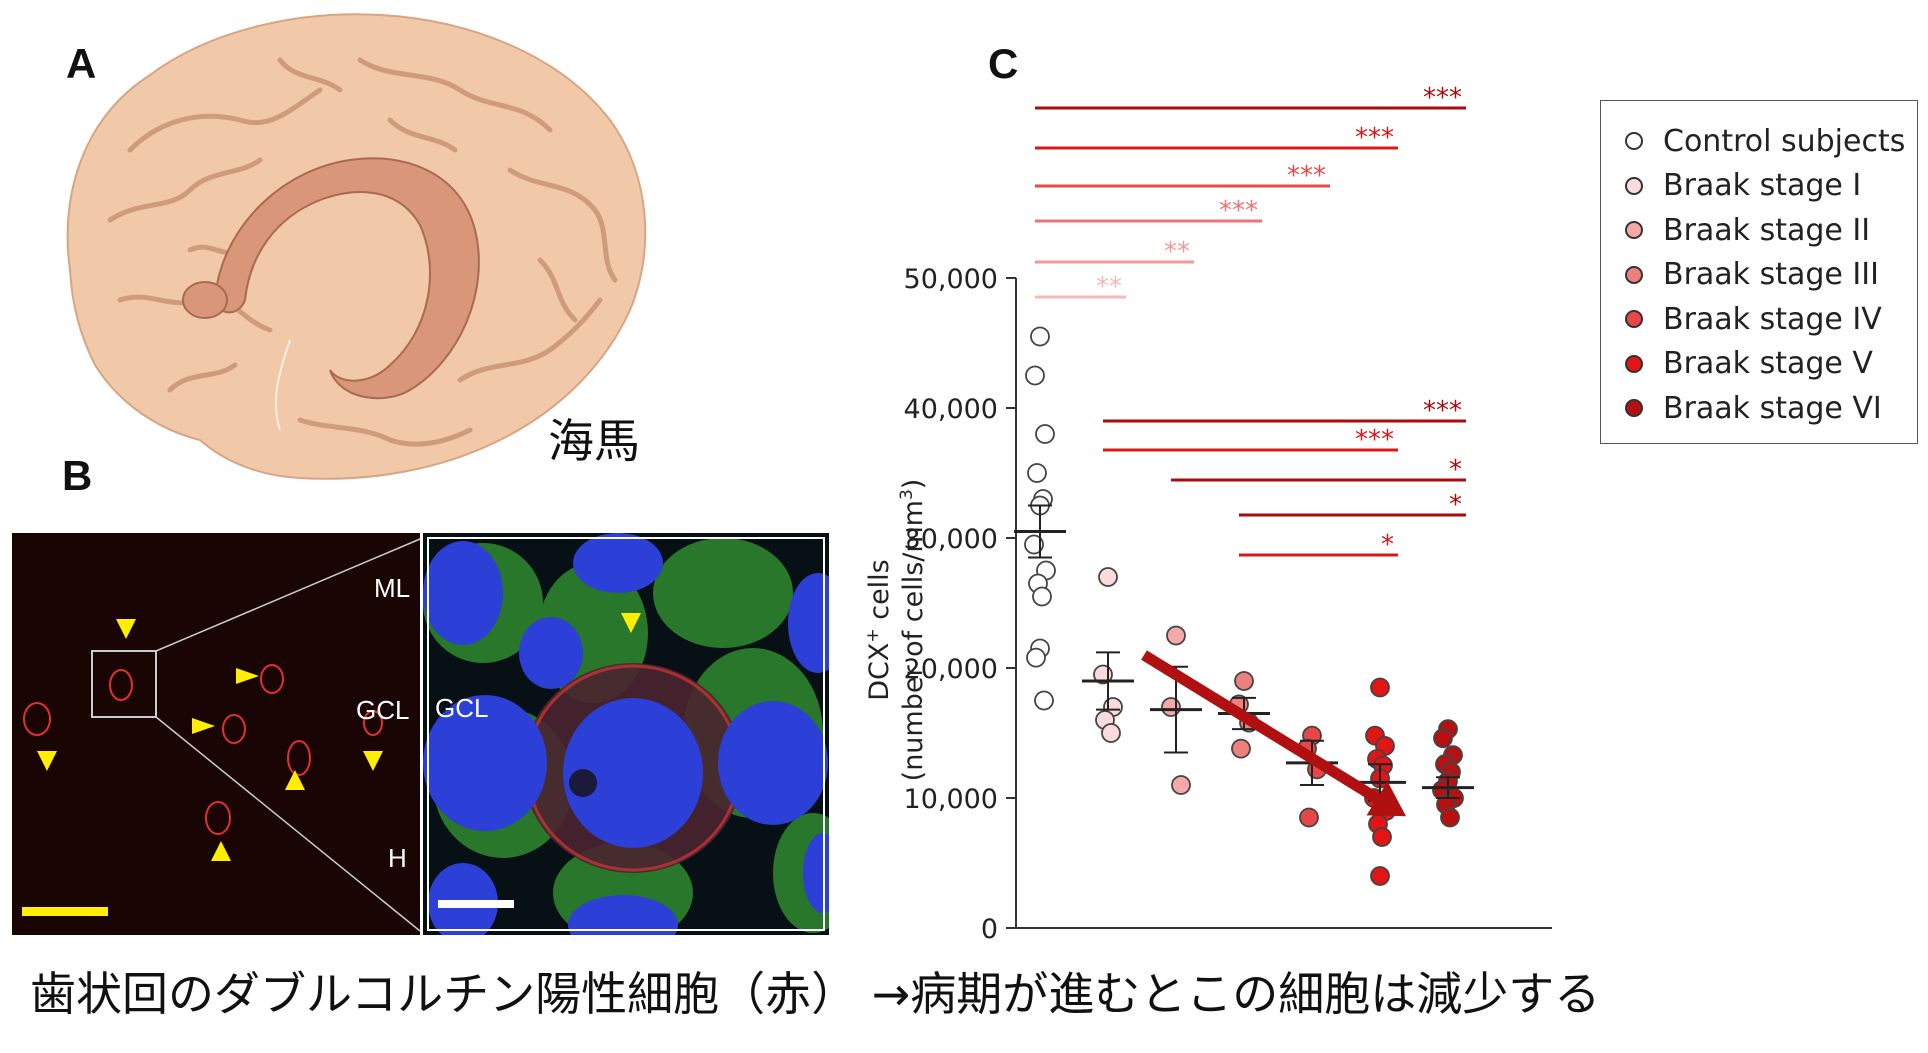 The width and height of the screenshot is (1928, 1053). What do you see at coordinates (77, 475) in the screenshot?
I see `panel-label-b: B` at bounding box center [77, 475].